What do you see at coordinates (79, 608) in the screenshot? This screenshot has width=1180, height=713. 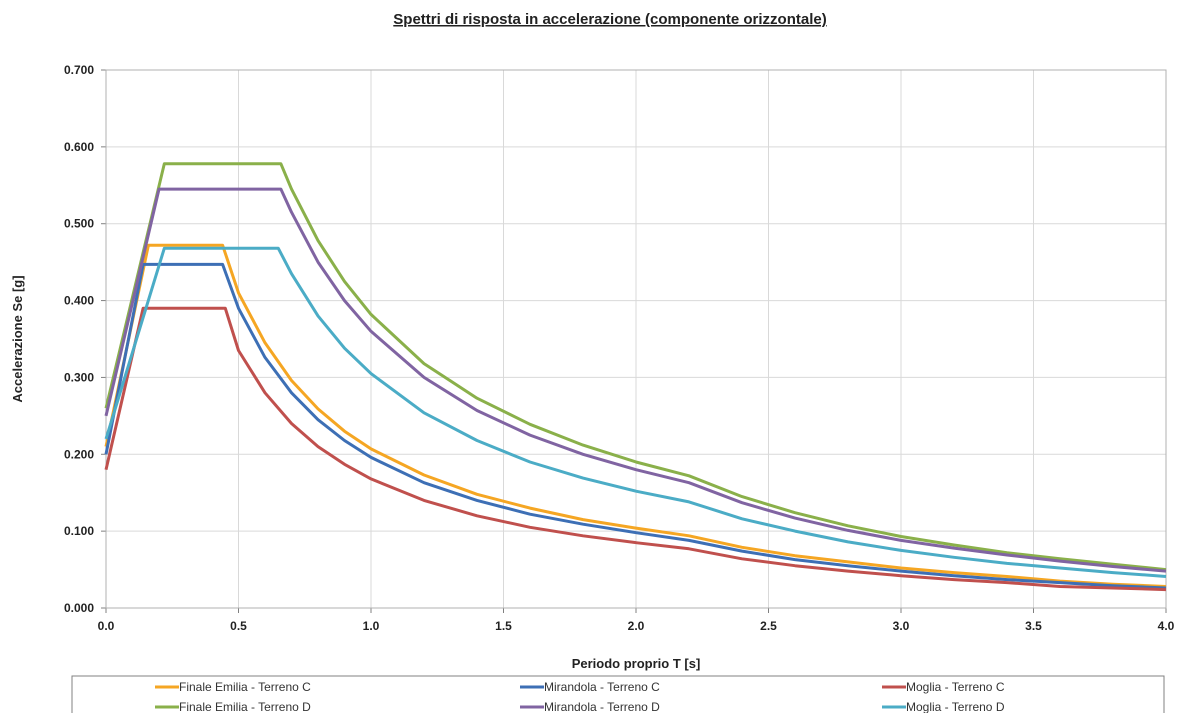 I see `y-tick-label: 0.000` at bounding box center [79, 608].